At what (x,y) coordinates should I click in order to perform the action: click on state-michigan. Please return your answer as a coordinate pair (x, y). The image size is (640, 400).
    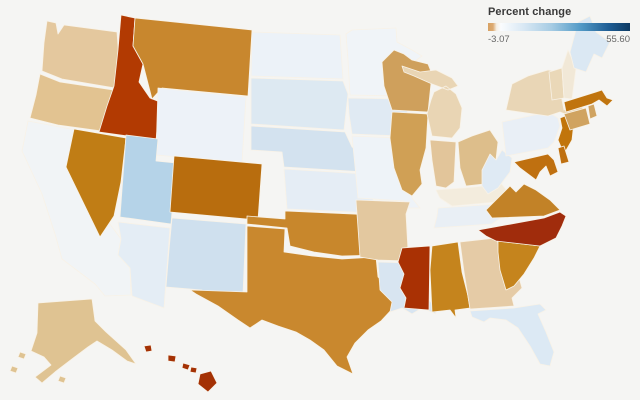
    Looking at the image, I should click on (432, 102).